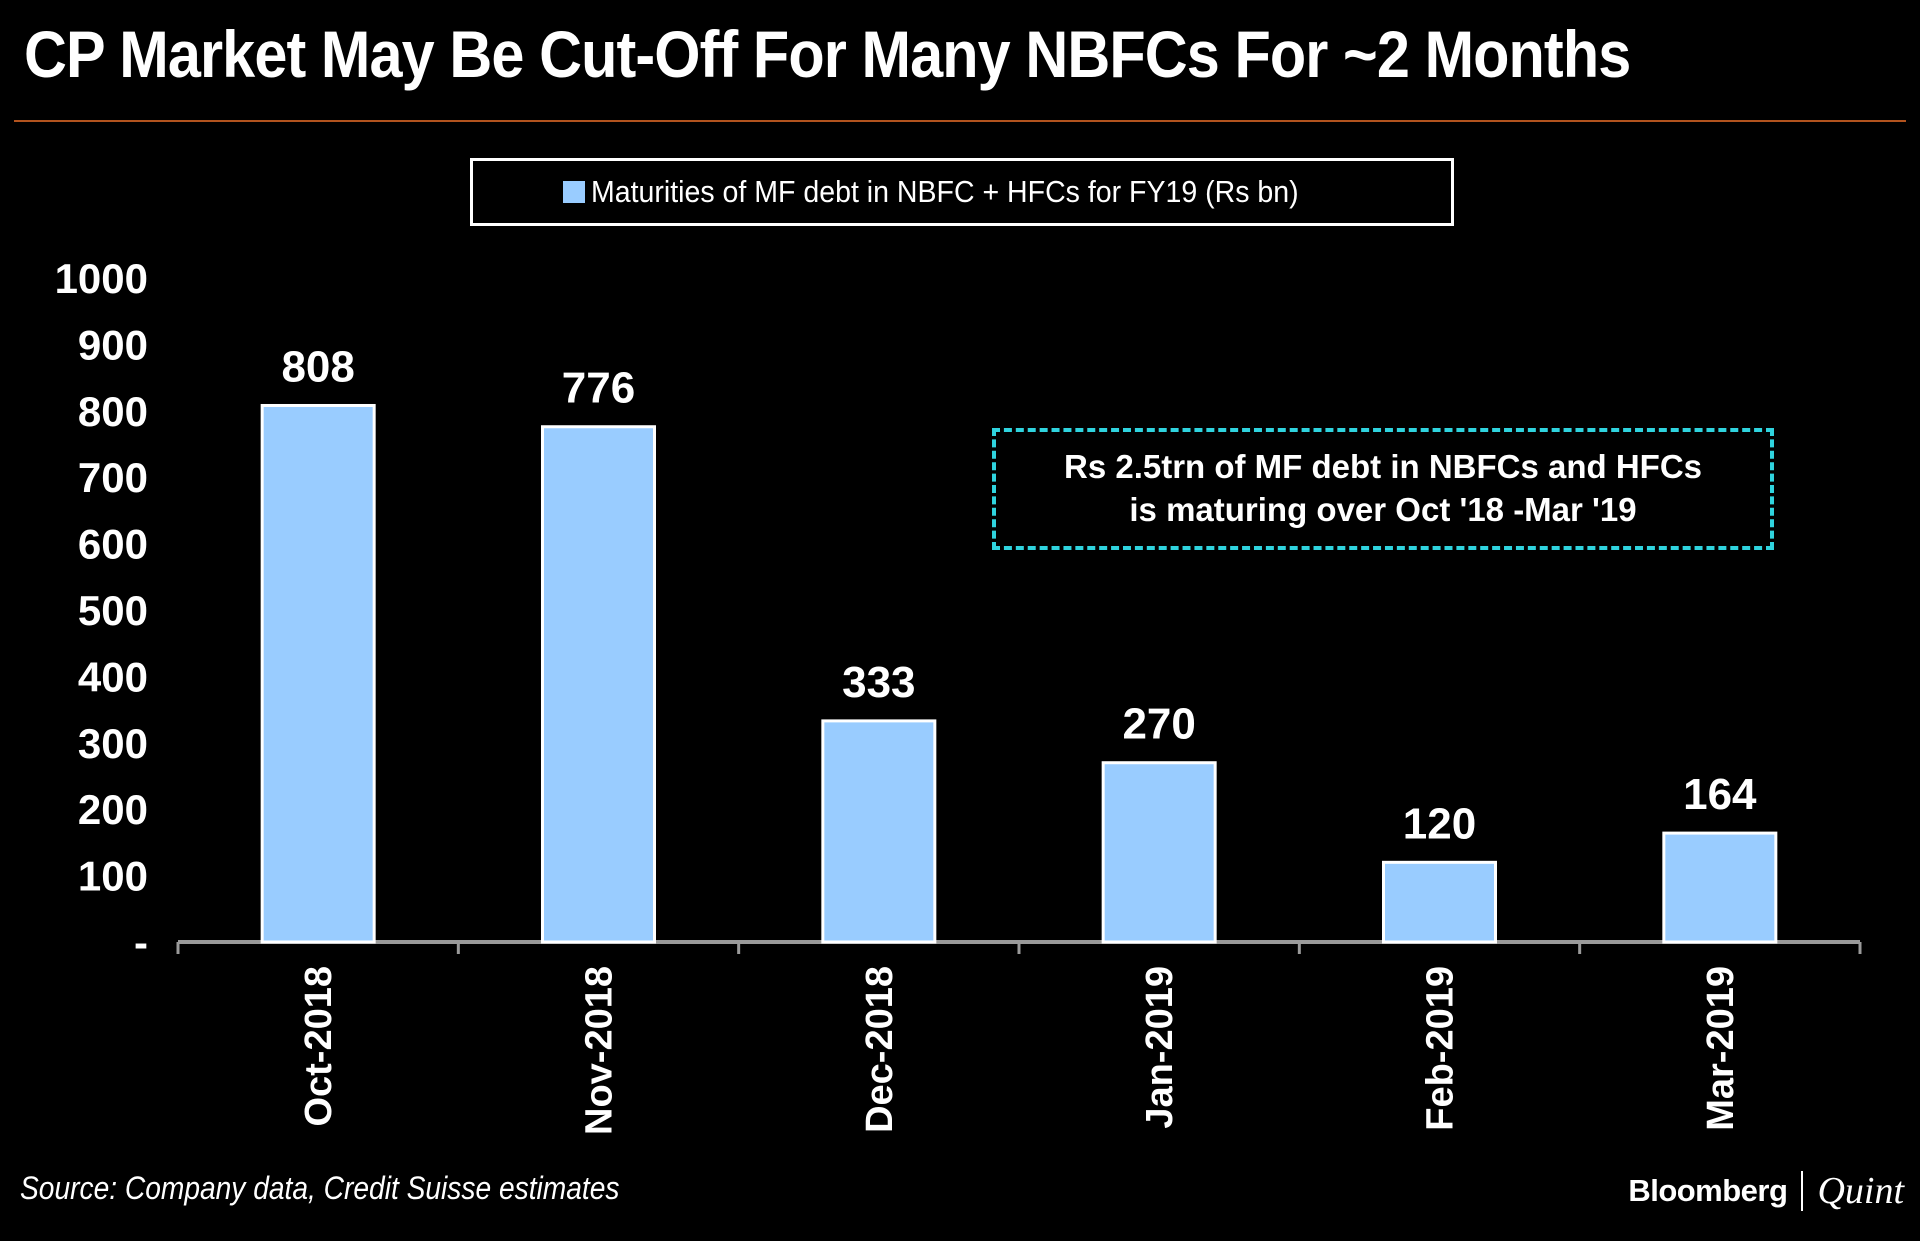 This screenshot has height=1241, width=1920. What do you see at coordinates (1439, 823) in the screenshot?
I see `data-label: 120` at bounding box center [1439, 823].